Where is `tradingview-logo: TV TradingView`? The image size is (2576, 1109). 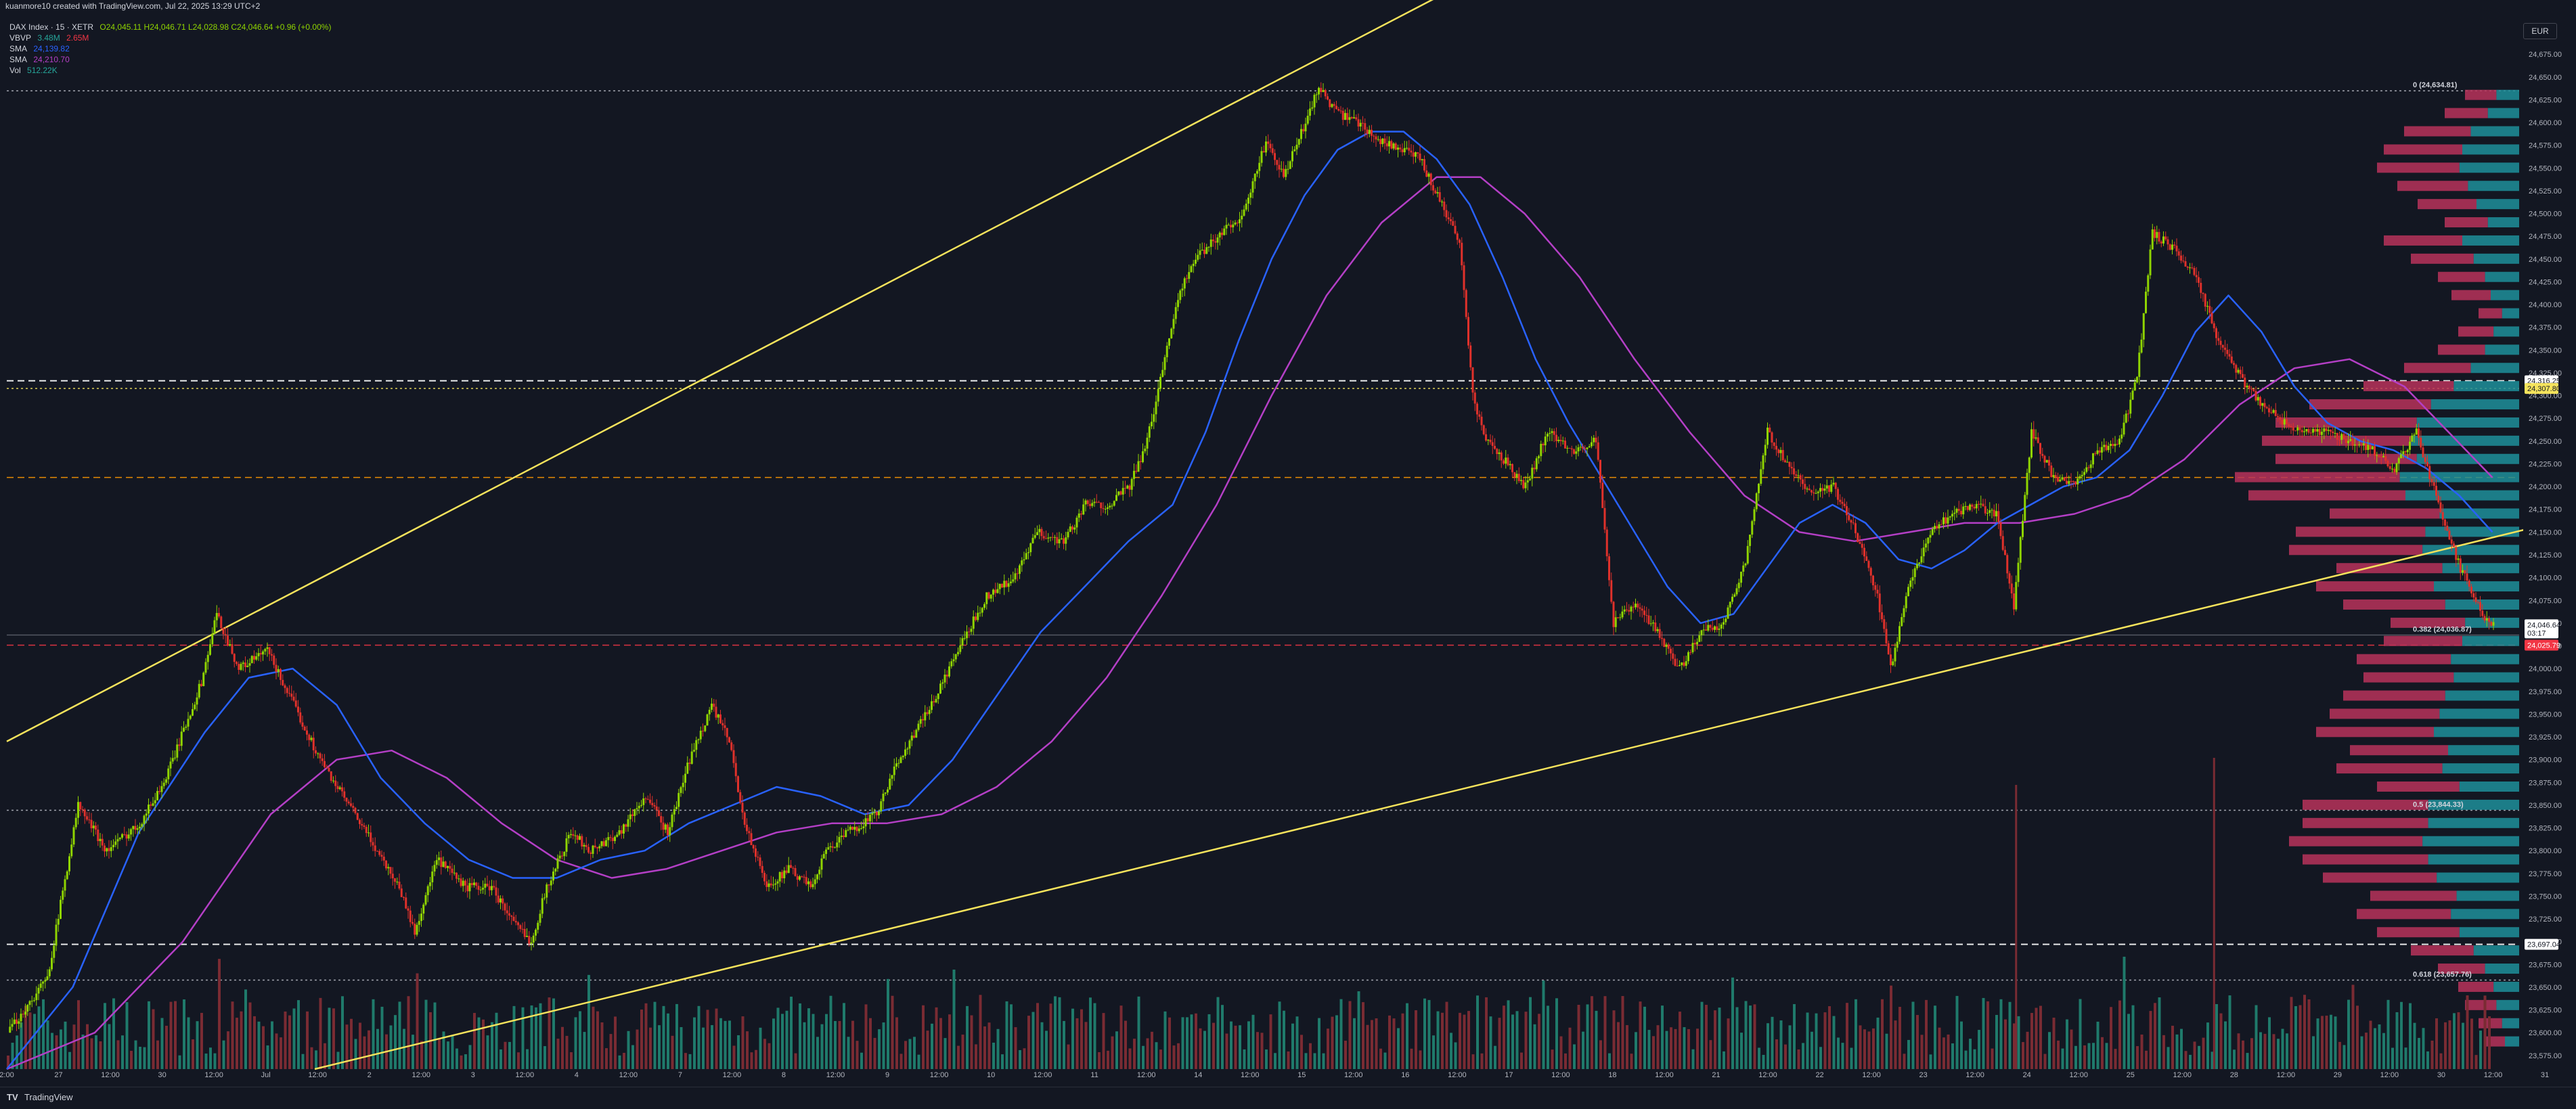 tradingview-logo: TV TradingView is located at coordinates (40, 1097).